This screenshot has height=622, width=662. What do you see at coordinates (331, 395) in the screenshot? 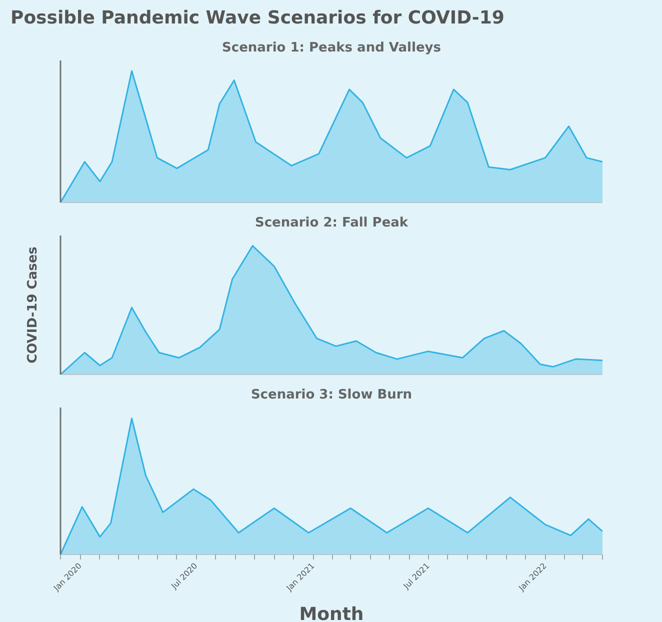
I see `chart-subtitle: Scenario 3: Slow Burn` at bounding box center [331, 395].